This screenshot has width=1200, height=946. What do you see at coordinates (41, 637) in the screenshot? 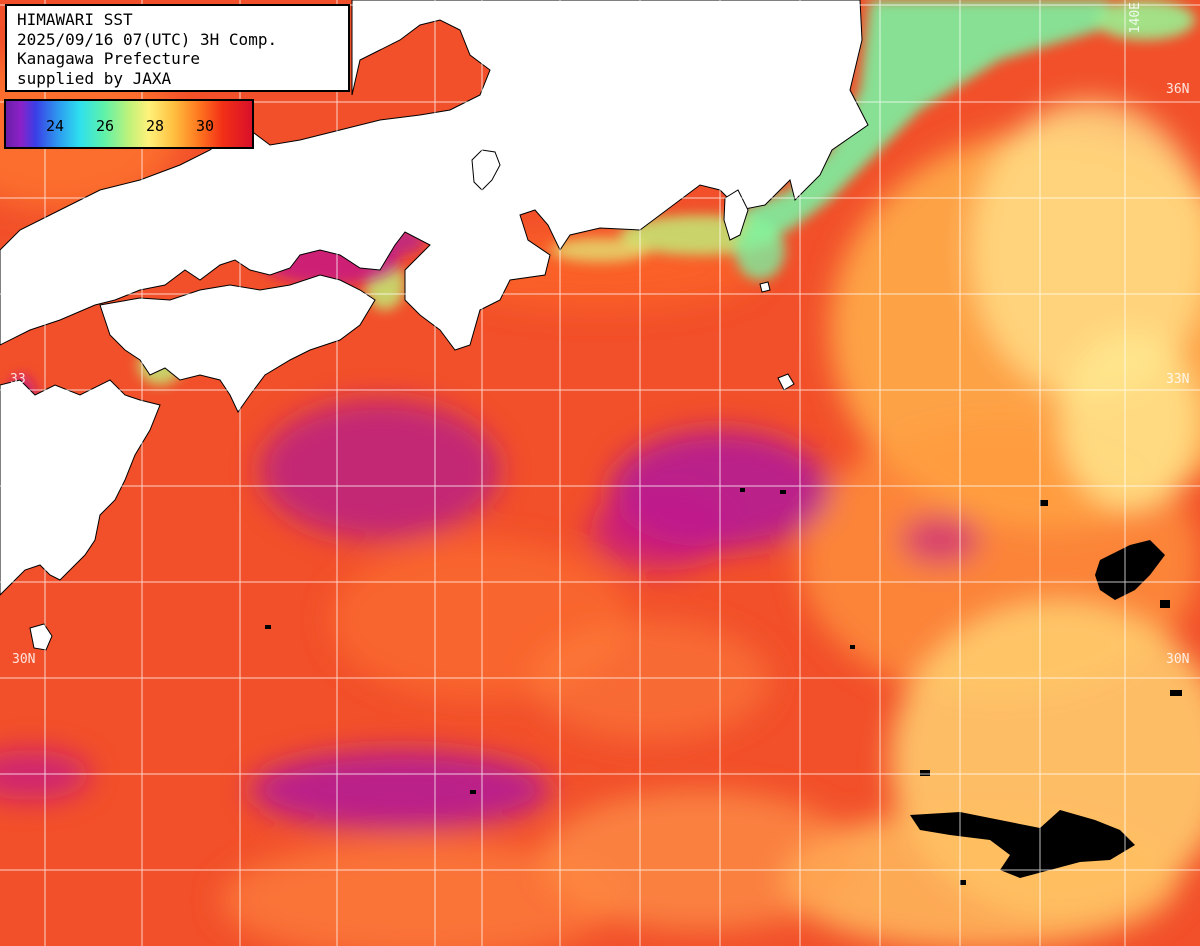
I see `tanegashima-island` at bounding box center [41, 637].